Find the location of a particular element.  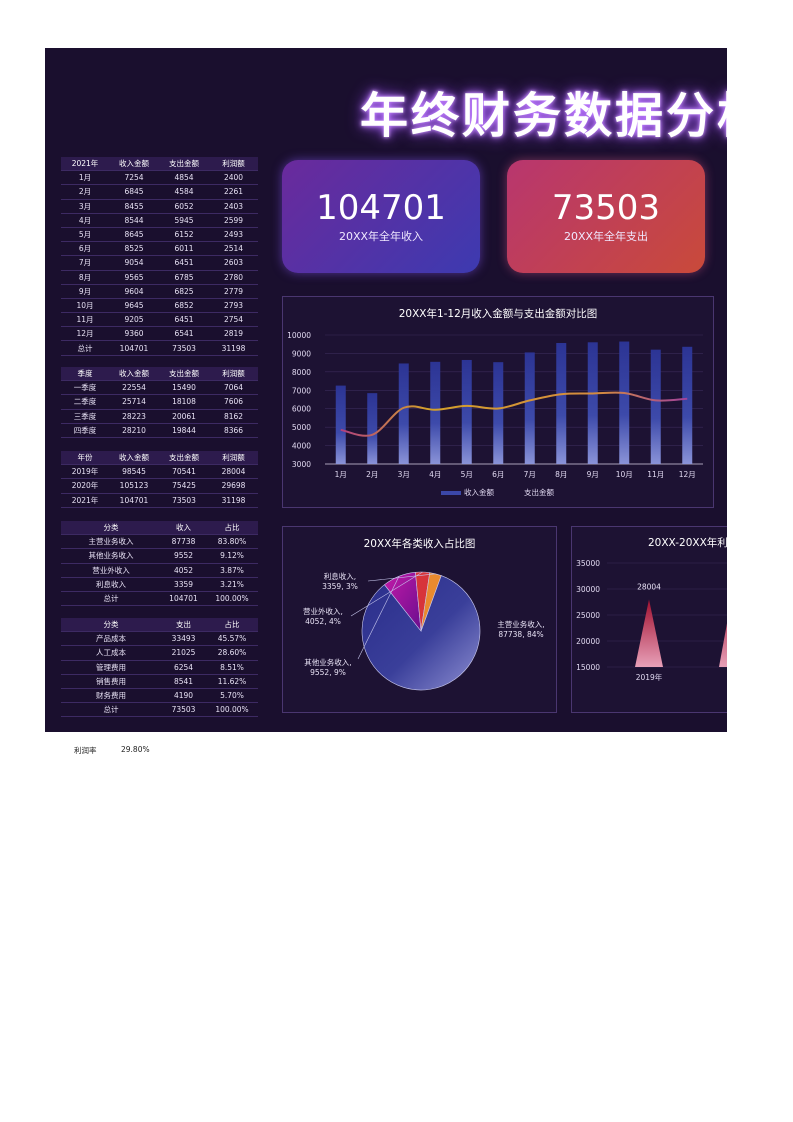

table-cell: 2019年 is located at coordinates (85, 472).